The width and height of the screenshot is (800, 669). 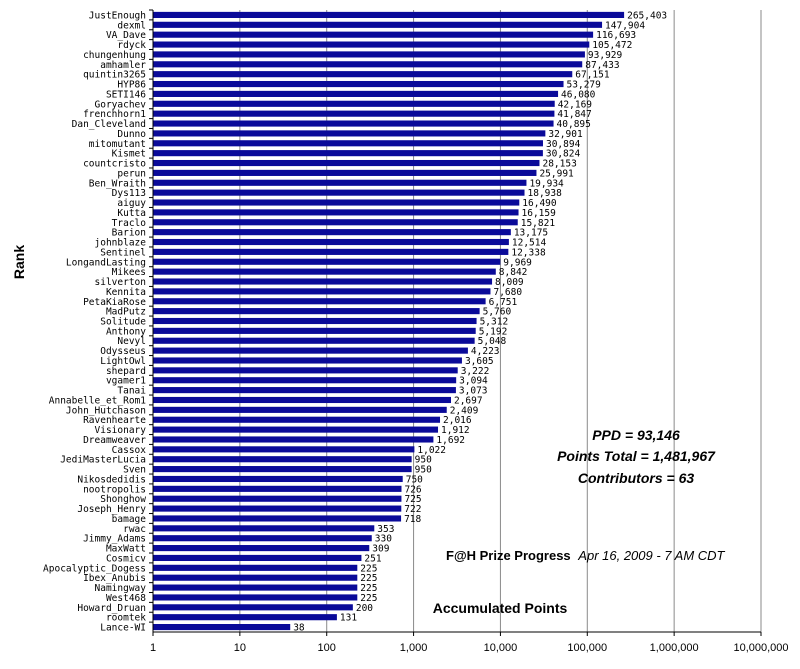 I want to click on x-tick-label: 1, so click(x=153, y=648).